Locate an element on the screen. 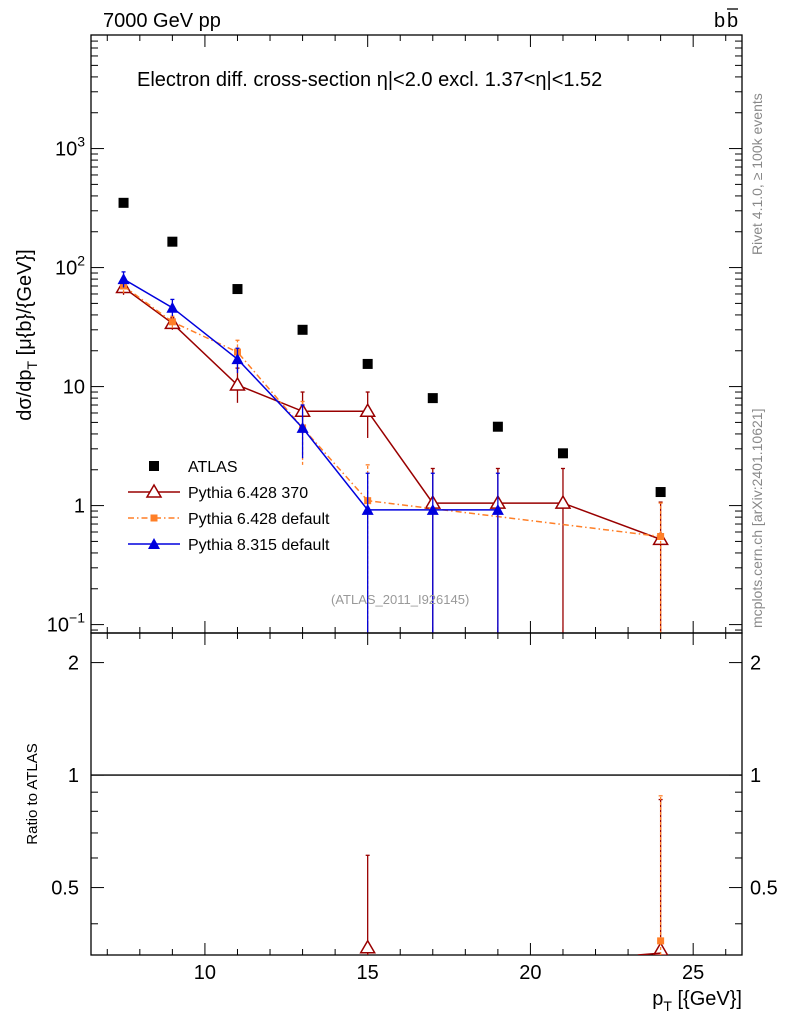 The height and width of the screenshot is (1024, 786). legend-entry: Pythia 6.428 default is located at coordinates (229, 519).